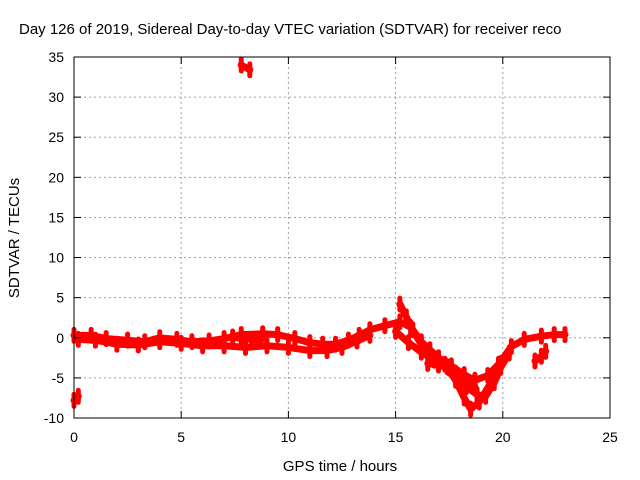 The image size is (640, 480). I want to click on series-arc-dip-inner, so click(451, 375).